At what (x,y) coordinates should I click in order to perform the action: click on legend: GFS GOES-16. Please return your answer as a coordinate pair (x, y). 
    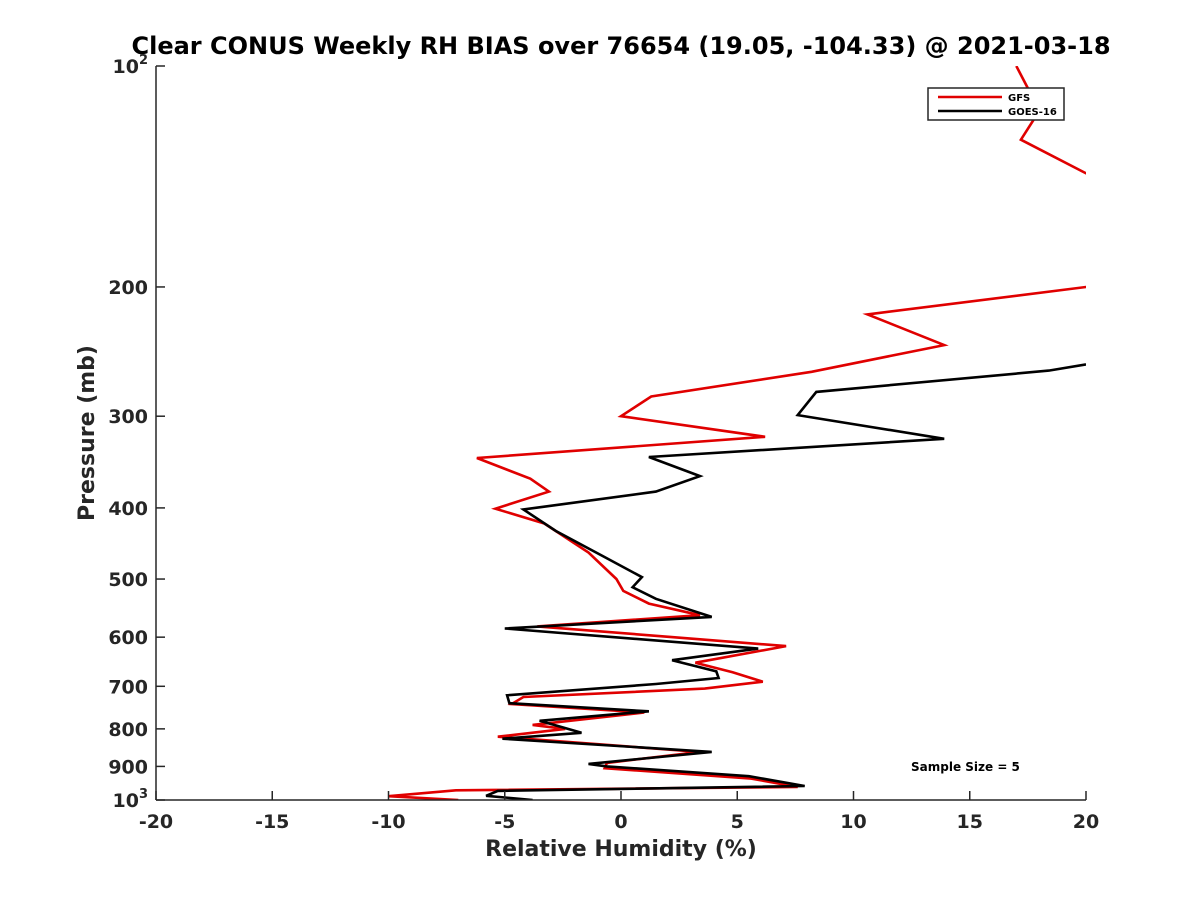
    Looking at the image, I should click on (996, 104).